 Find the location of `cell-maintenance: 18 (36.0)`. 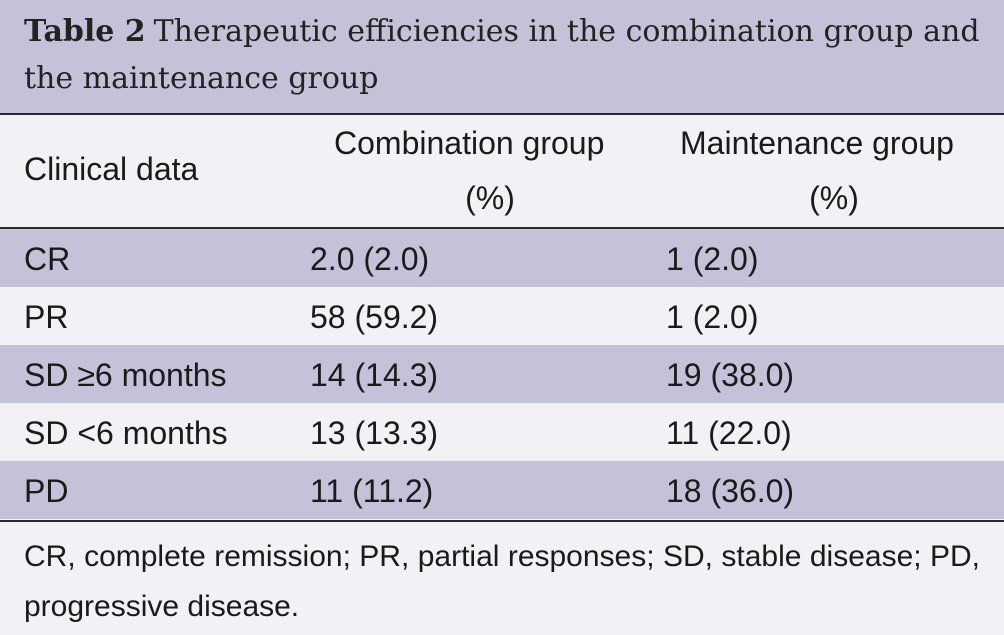

cell-maintenance: 18 (36.0) is located at coordinates (730, 491).